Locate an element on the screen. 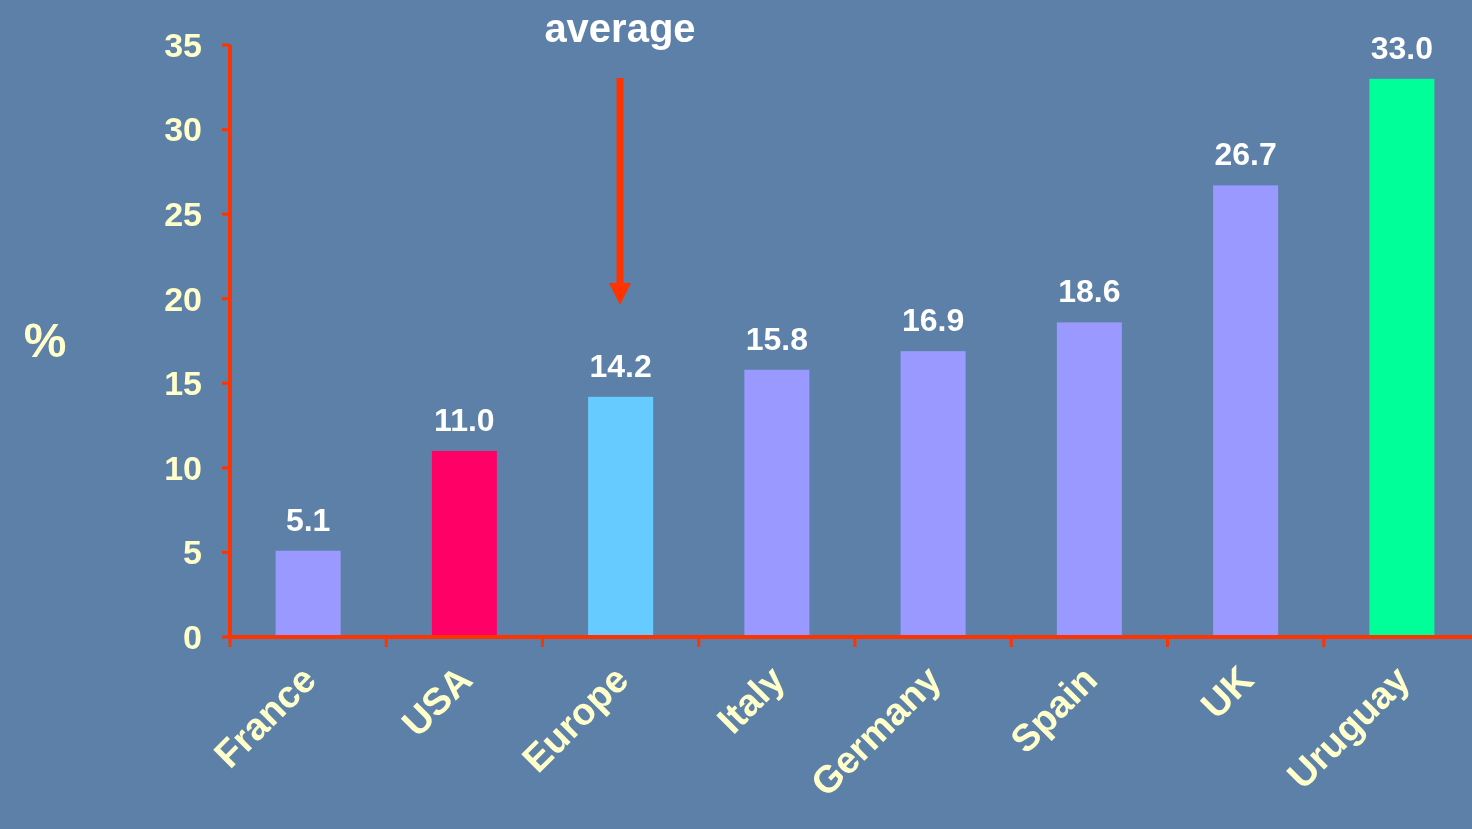 Image resolution: width=1472 pixels, height=829 pixels. y-tick-label: 0 is located at coordinates (192, 636).